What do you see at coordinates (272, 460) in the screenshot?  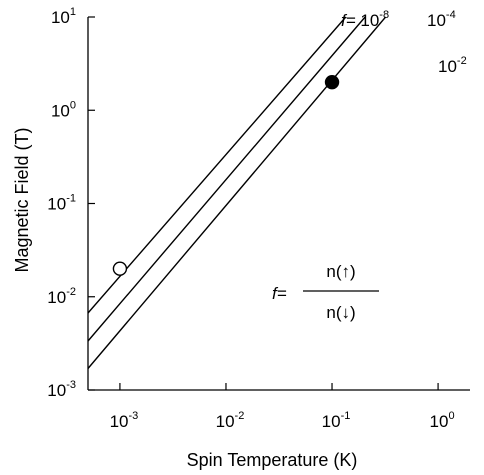 I see `x-axis-title: Spin Temperature (K)` at bounding box center [272, 460].